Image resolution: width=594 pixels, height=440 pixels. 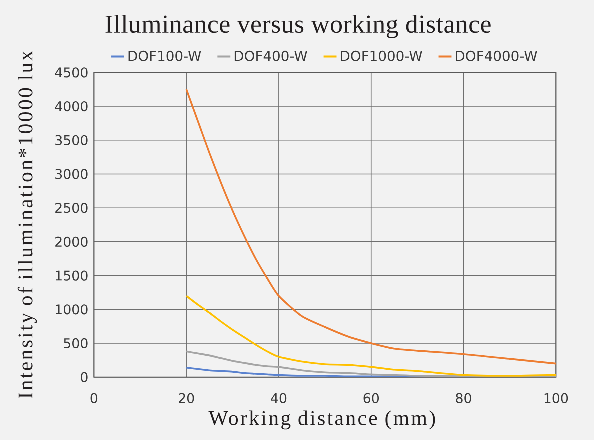 I want to click on y-tick-label: 4000, so click(x=71, y=106).